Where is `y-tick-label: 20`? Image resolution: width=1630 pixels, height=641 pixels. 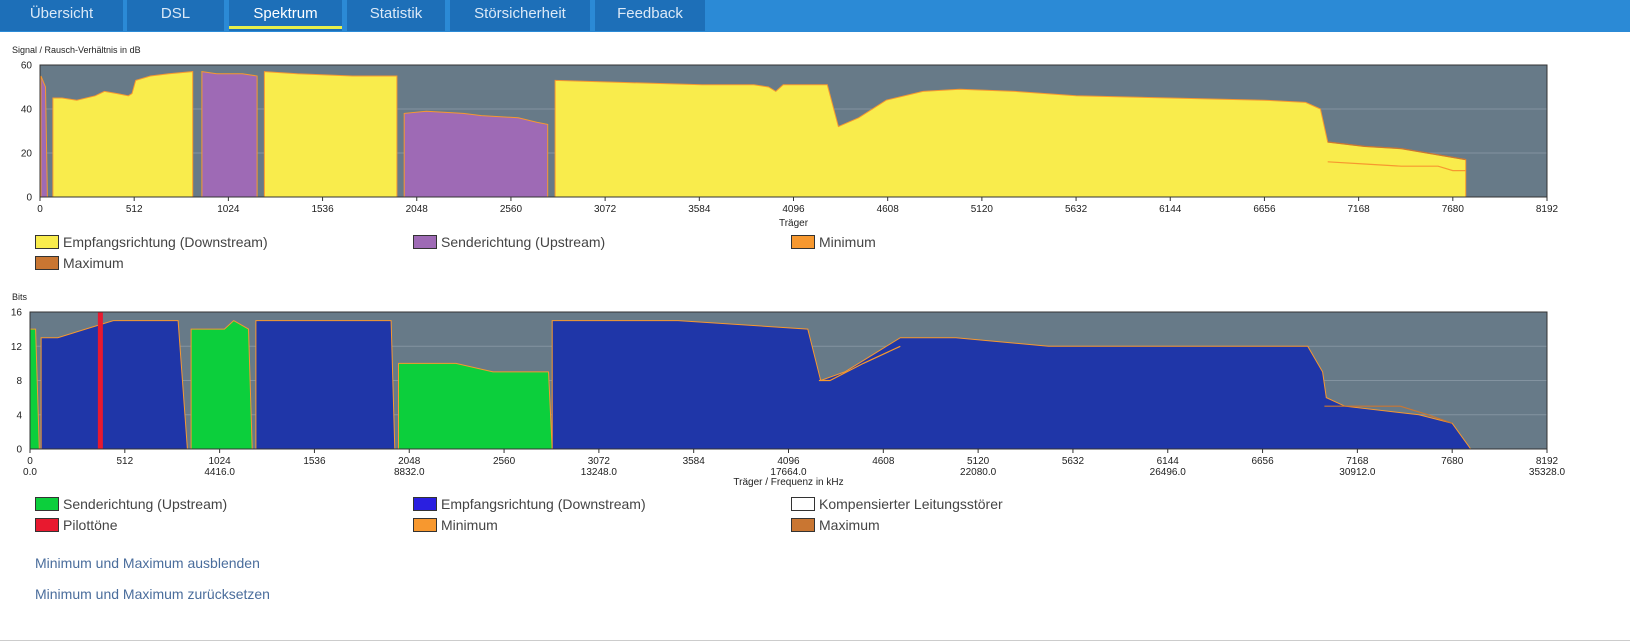 y-tick-label: 20 is located at coordinates (27, 154).